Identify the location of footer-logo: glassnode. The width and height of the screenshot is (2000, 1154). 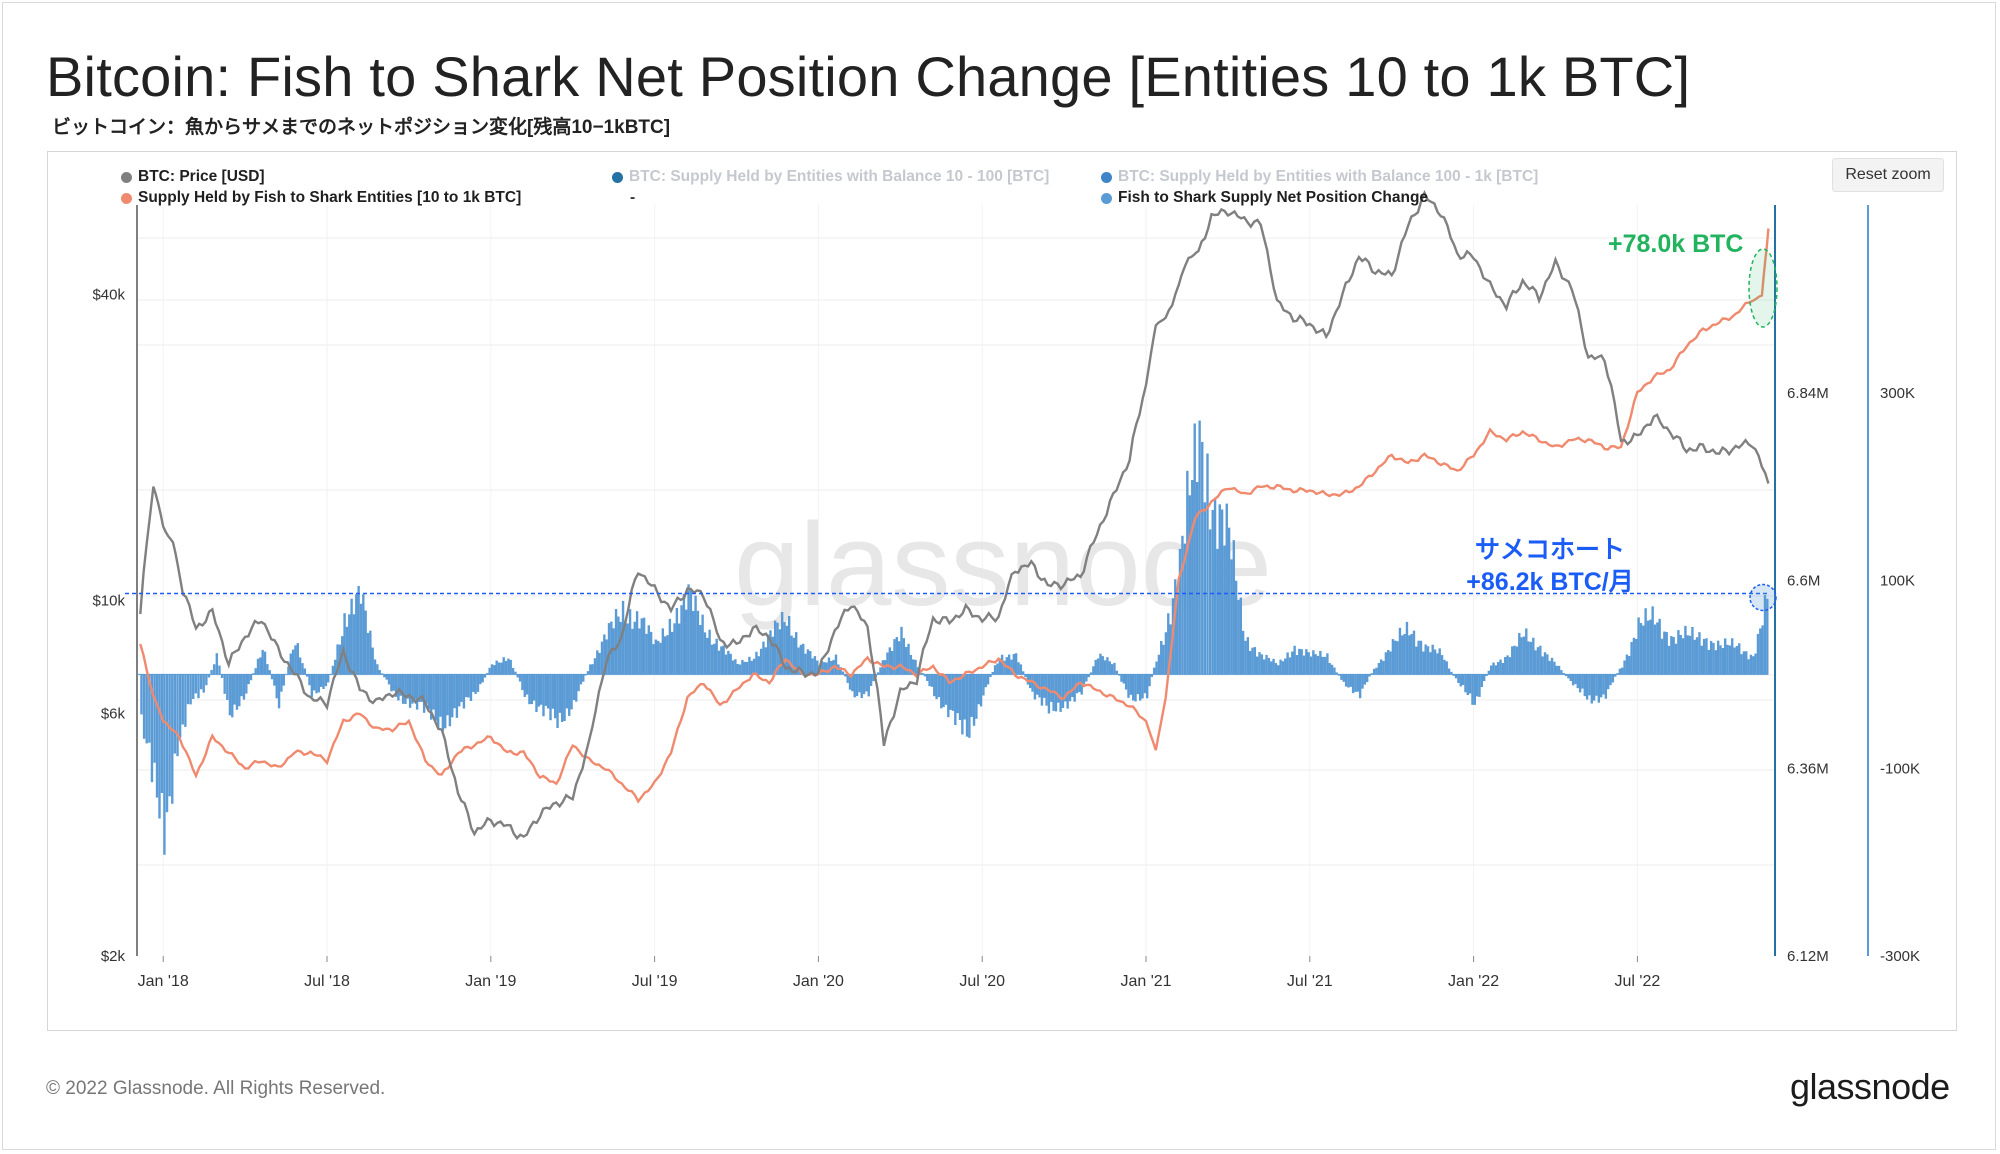
(1870, 1086).